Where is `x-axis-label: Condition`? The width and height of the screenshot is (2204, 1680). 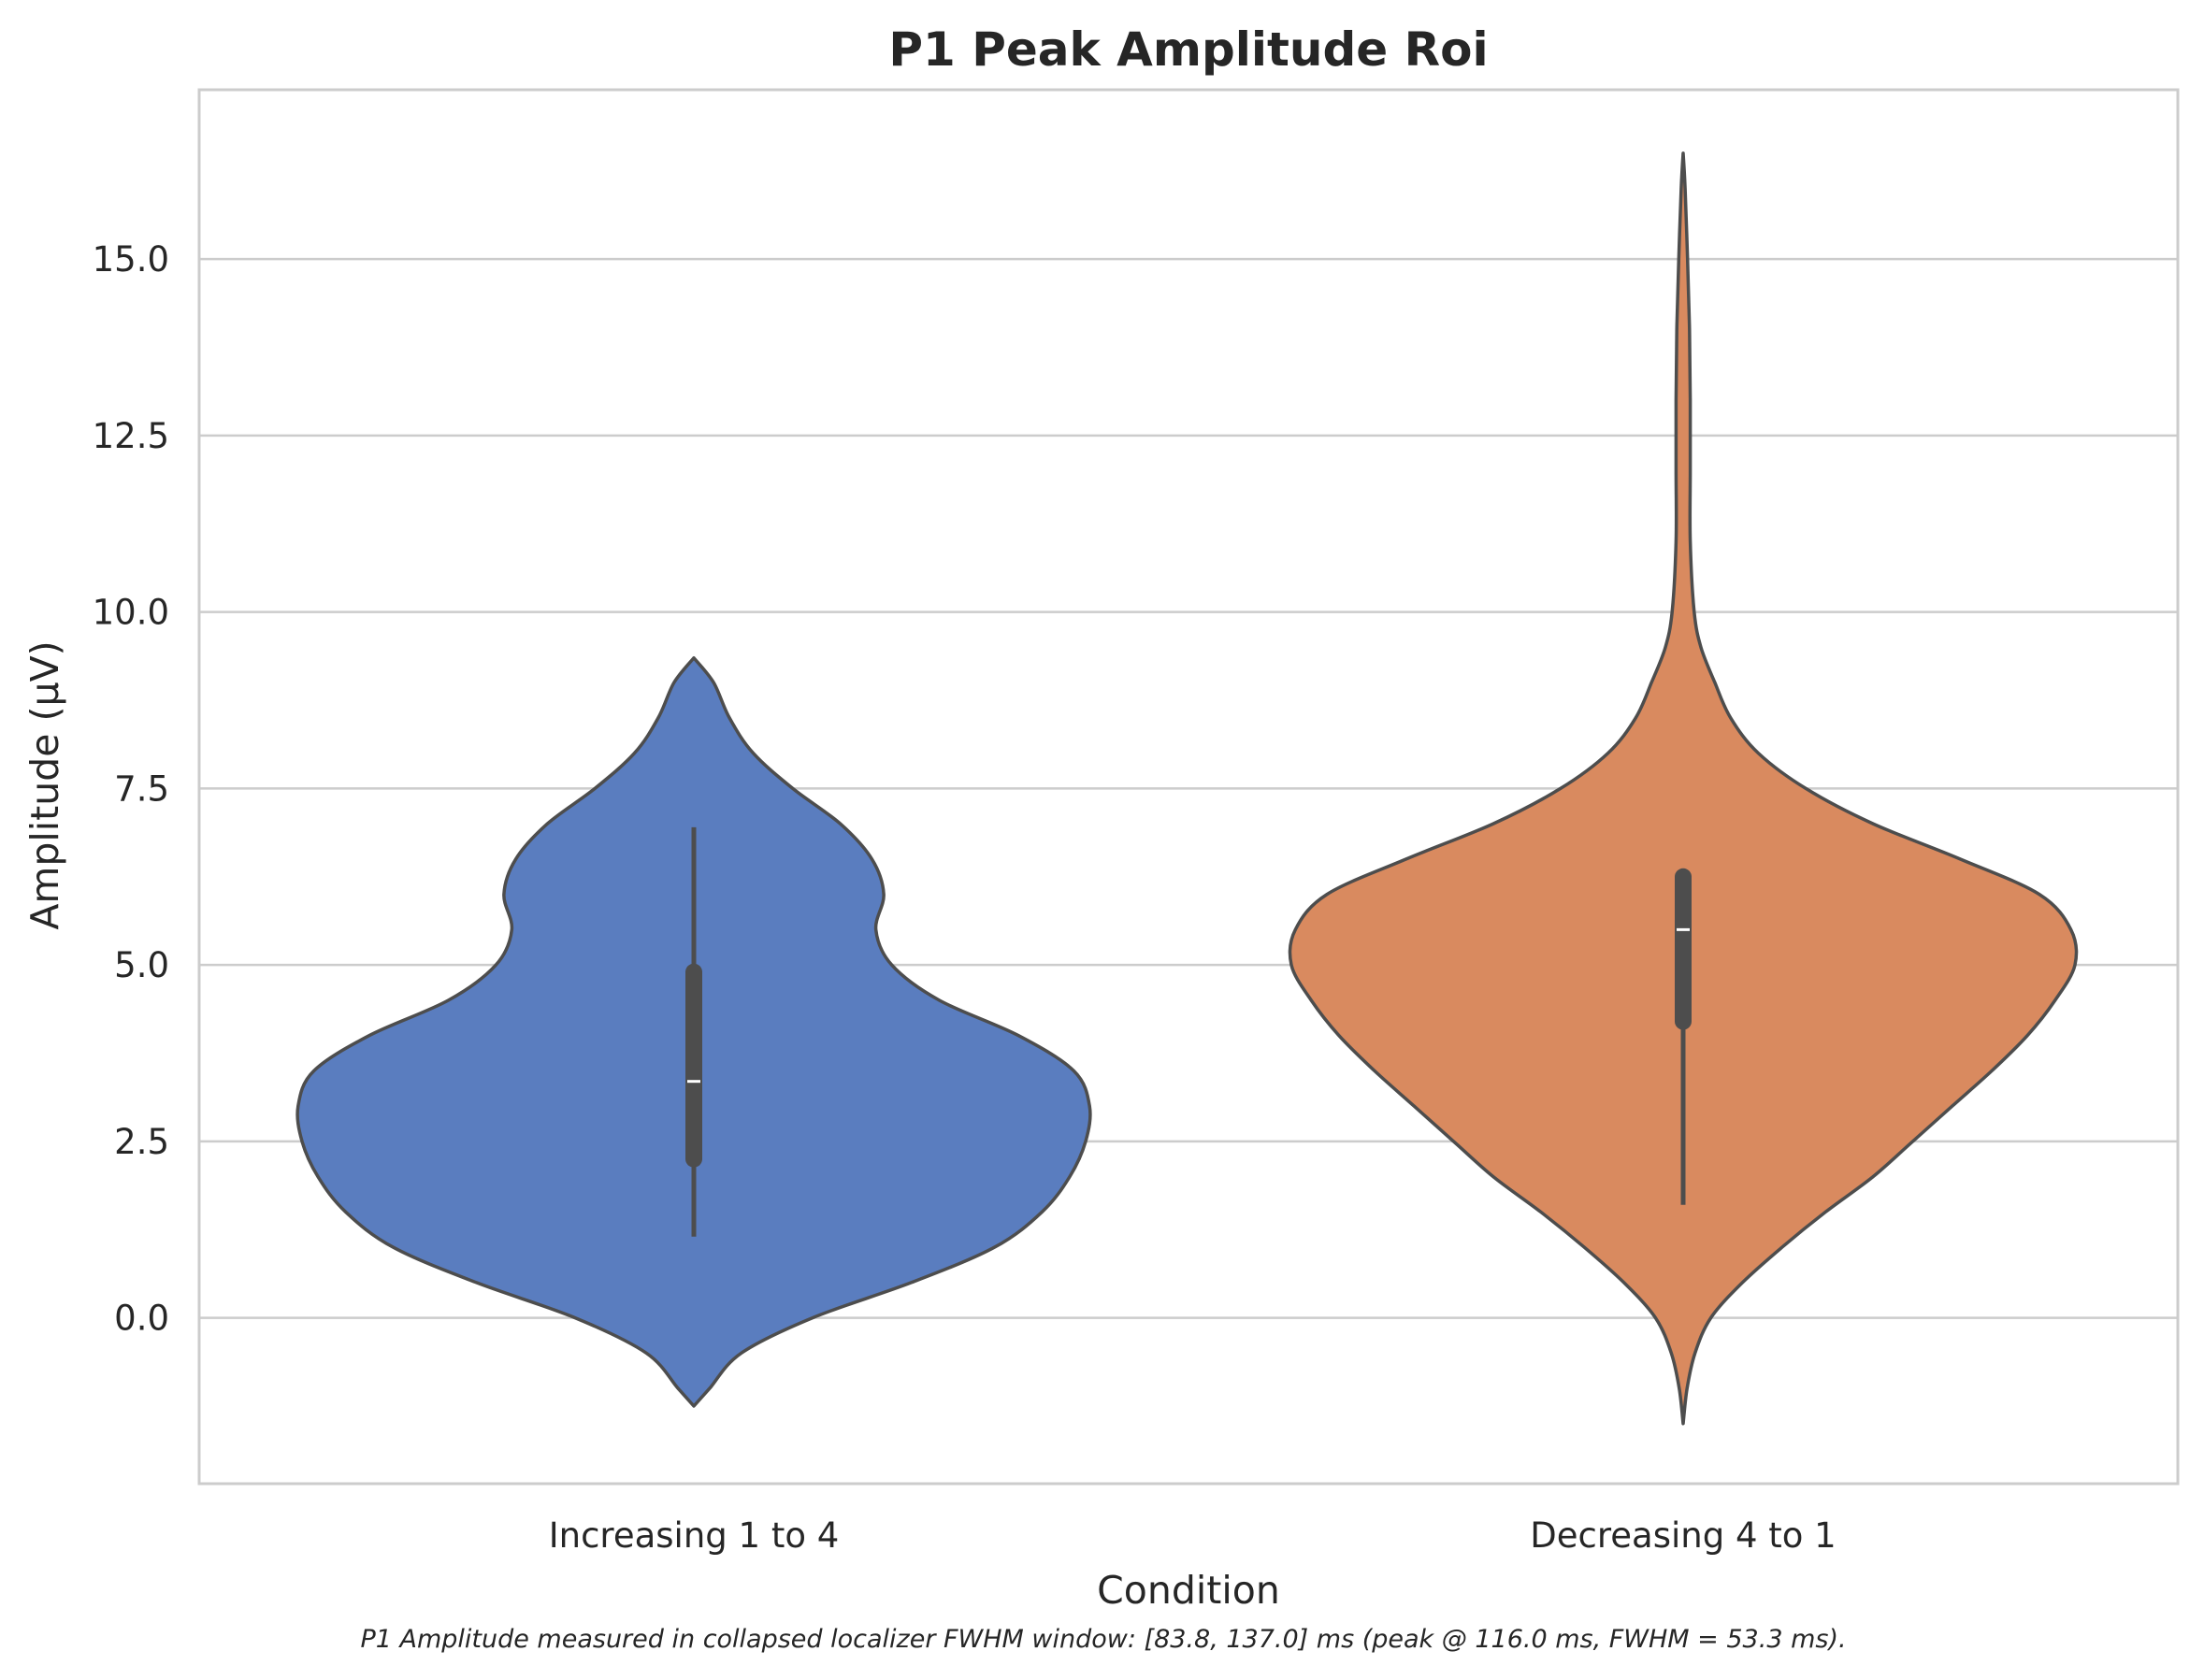 x-axis-label: Condition is located at coordinates (1188, 1590).